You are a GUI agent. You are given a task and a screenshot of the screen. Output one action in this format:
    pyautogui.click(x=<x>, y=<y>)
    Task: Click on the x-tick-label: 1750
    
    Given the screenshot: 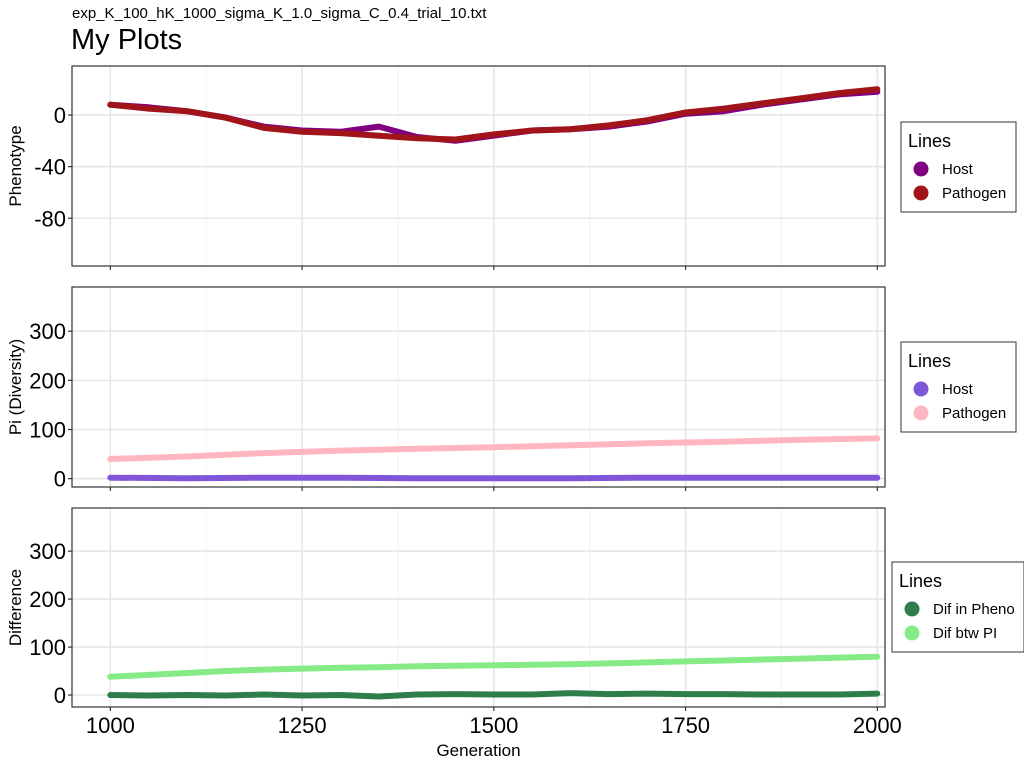 What is the action you would take?
    pyautogui.click(x=685, y=725)
    